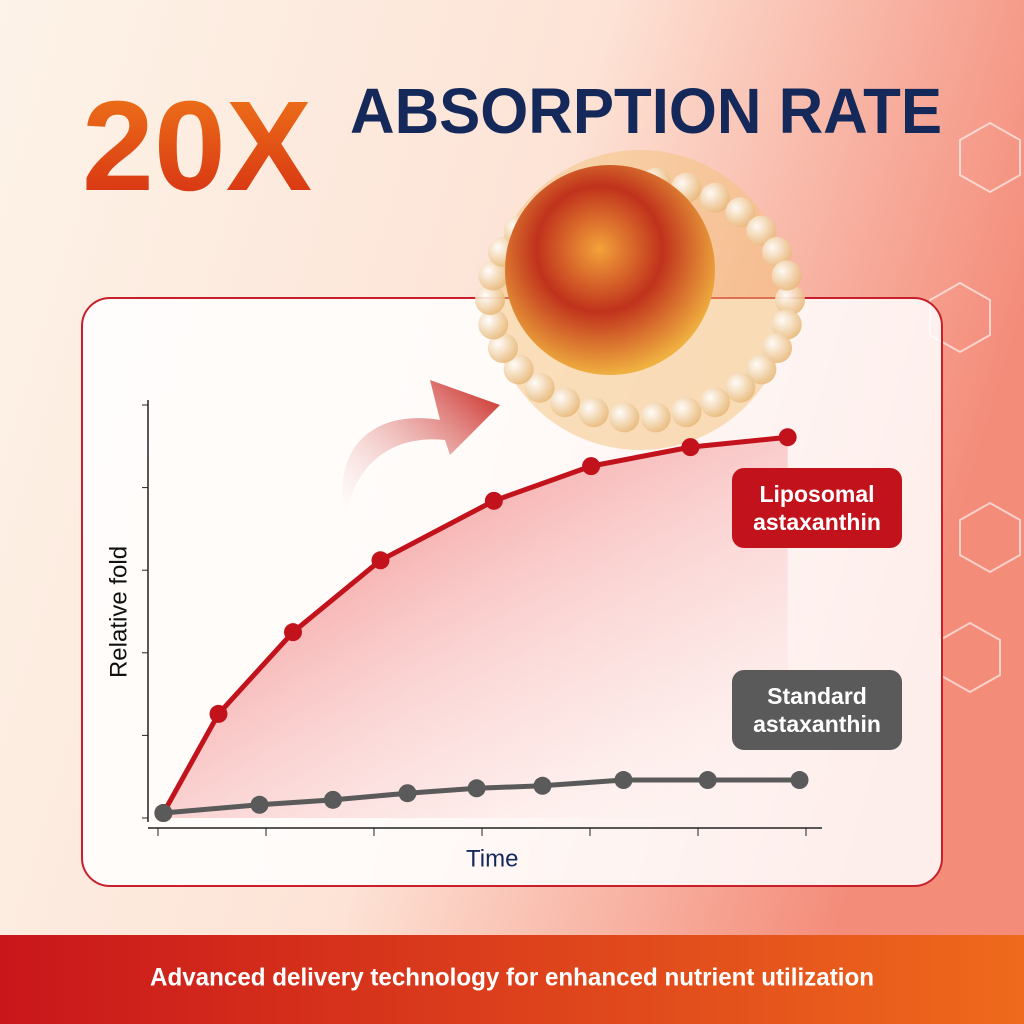 The image size is (1024, 1024). Describe the element at coordinates (421, 450) in the screenshot. I see `arrow-decor` at that location.